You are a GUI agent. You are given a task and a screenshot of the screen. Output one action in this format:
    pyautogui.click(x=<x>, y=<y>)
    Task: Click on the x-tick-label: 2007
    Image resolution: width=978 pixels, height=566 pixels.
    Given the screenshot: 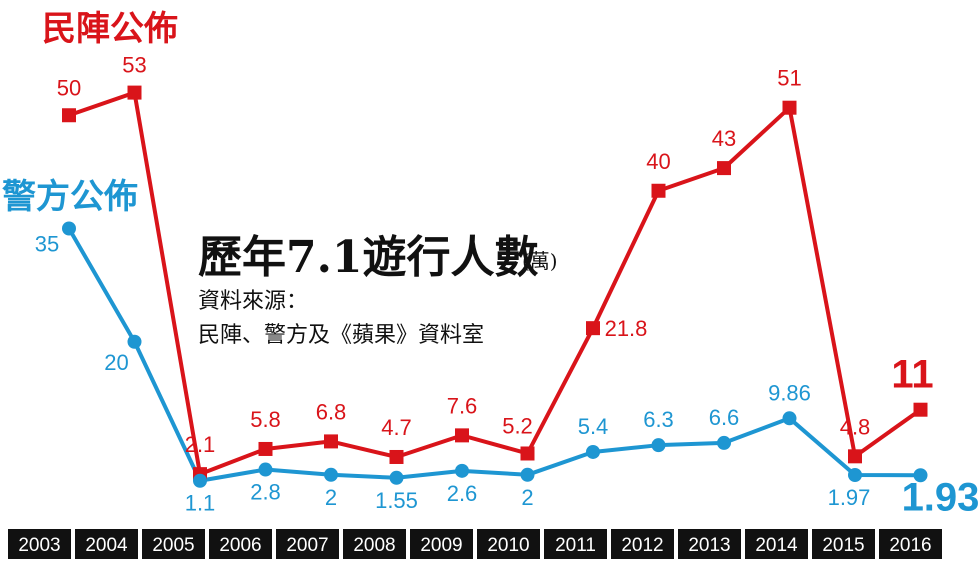 What is the action you would take?
    pyautogui.click(x=307, y=545)
    